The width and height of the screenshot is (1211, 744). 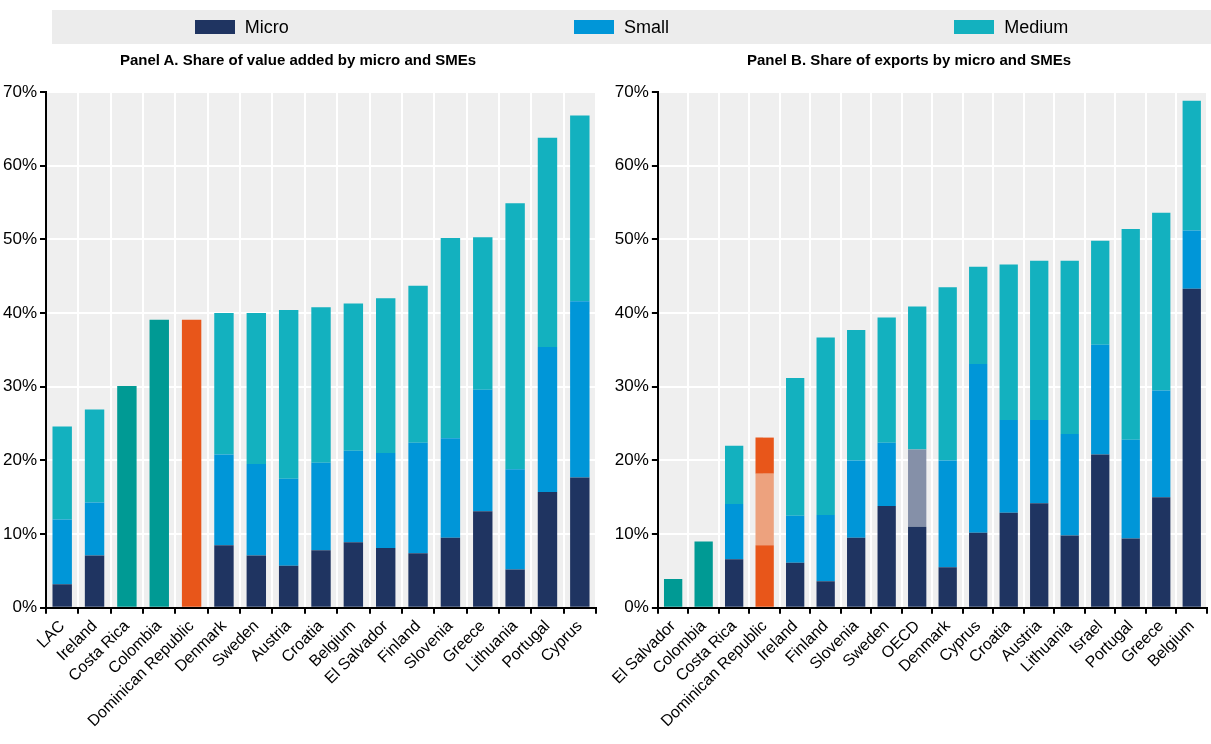 I want to click on chart-title: Panel B. Share of exports by micro and SMEs, so click(x=909, y=60).